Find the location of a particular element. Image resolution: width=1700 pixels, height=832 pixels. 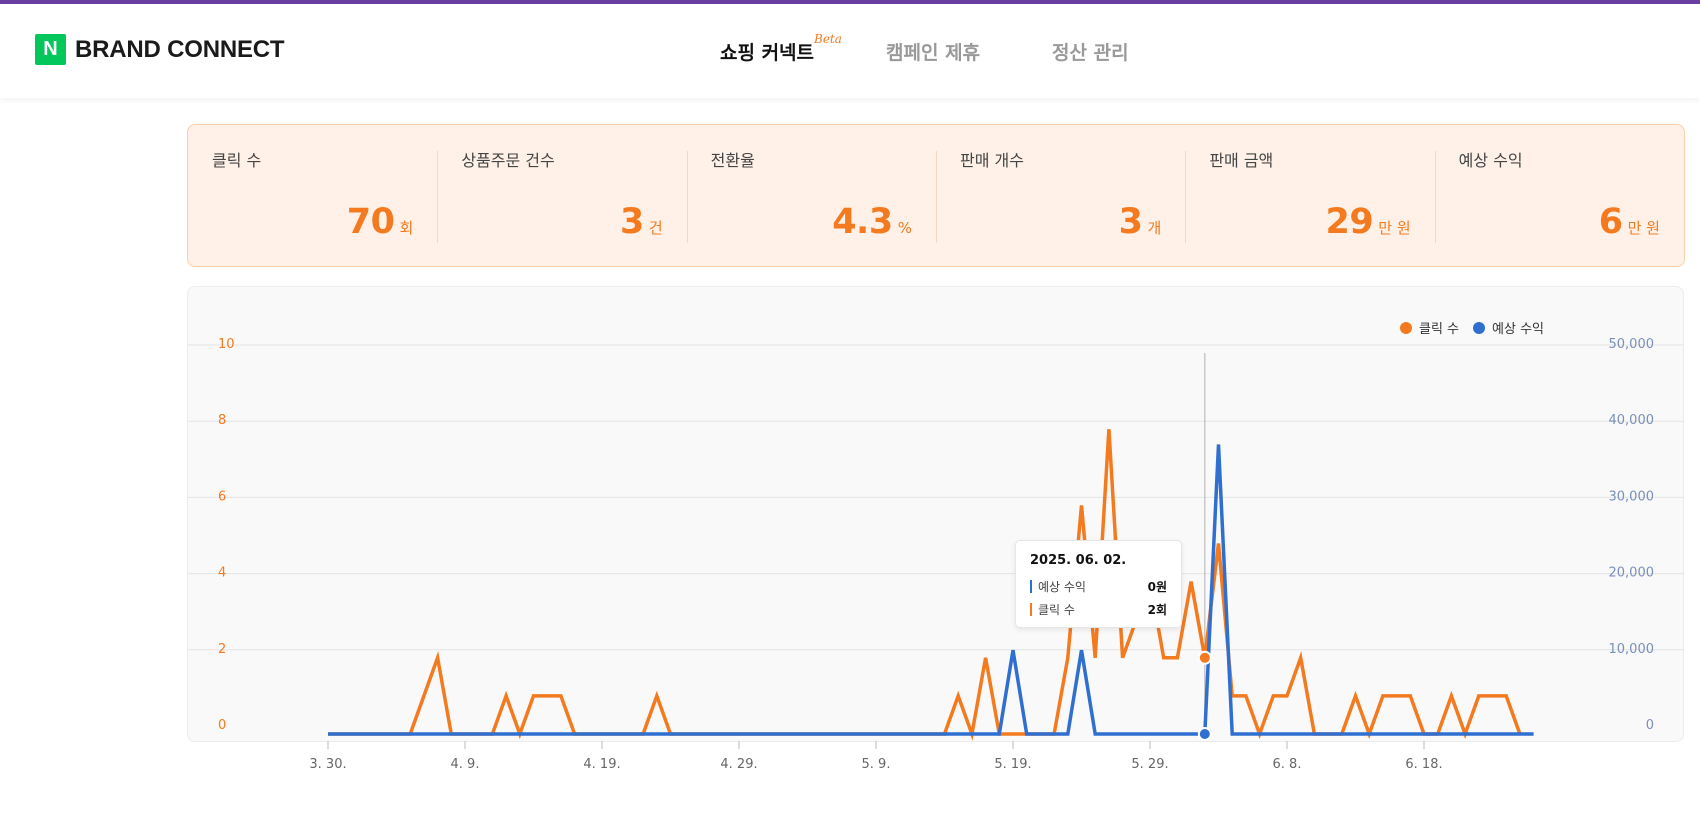

nav-settlement: 정산 관리 is located at coordinates (1090, 51).